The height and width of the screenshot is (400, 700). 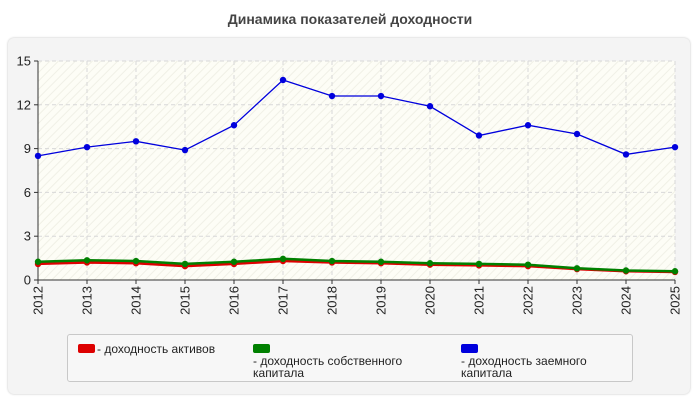 What do you see at coordinates (479, 300) in the screenshot?
I see `x-tick-label: 2021` at bounding box center [479, 300].